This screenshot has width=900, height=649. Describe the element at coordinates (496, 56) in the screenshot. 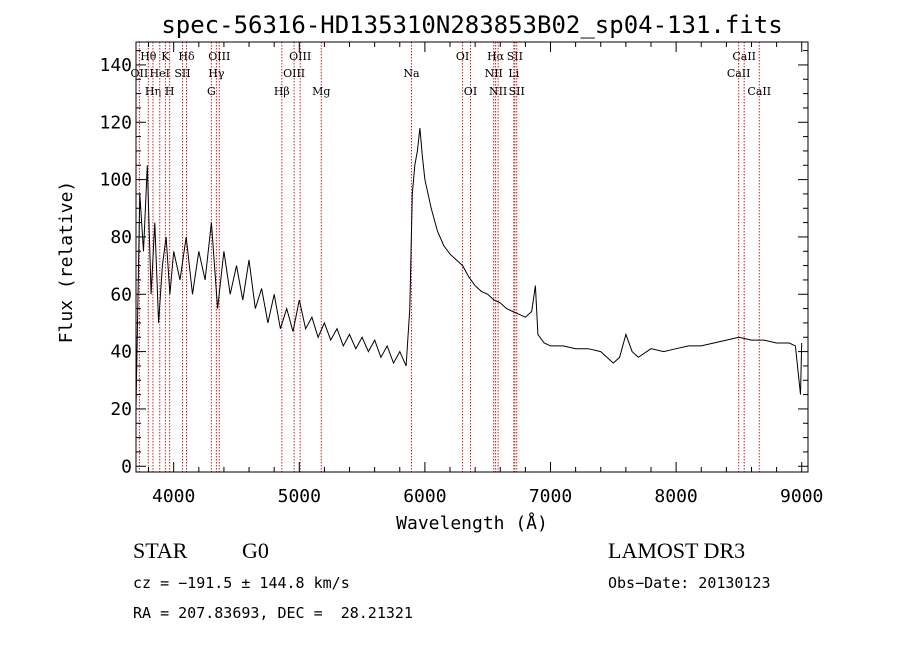

I see `line-label: Hα` at that location.